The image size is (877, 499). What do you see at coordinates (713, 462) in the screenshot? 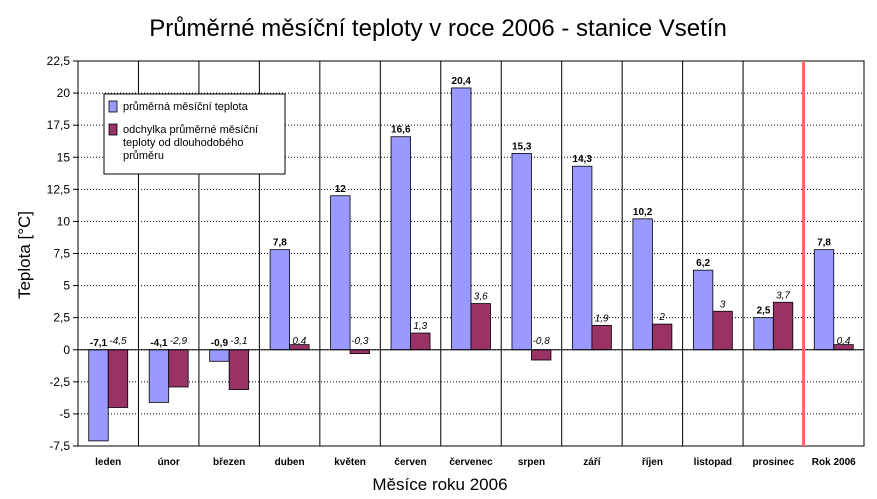
I see `x-category-label: listopad` at bounding box center [713, 462].